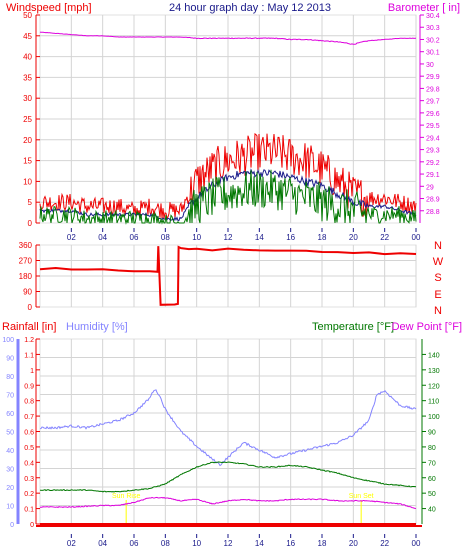 The width and height of the screenshot is (466, 555). Describe the element at coordinates (433, 151) in the screenshot. I see `barometer-y-tick-label: 29.3` at that location.